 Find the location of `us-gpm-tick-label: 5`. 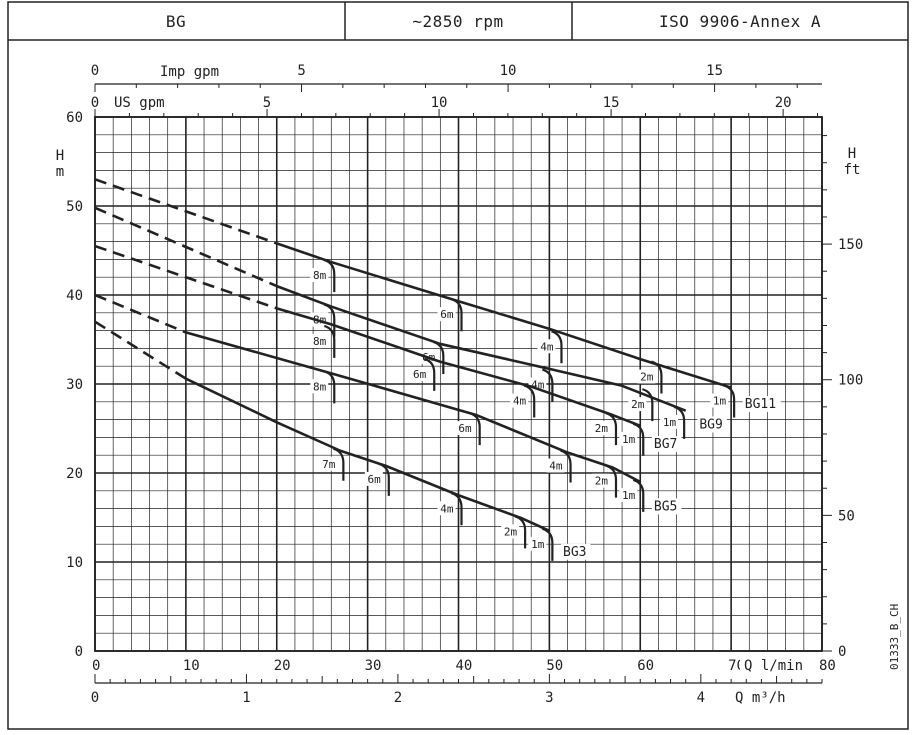

us-gpm-tick-label: 5 is located at coordinates (267, 103).